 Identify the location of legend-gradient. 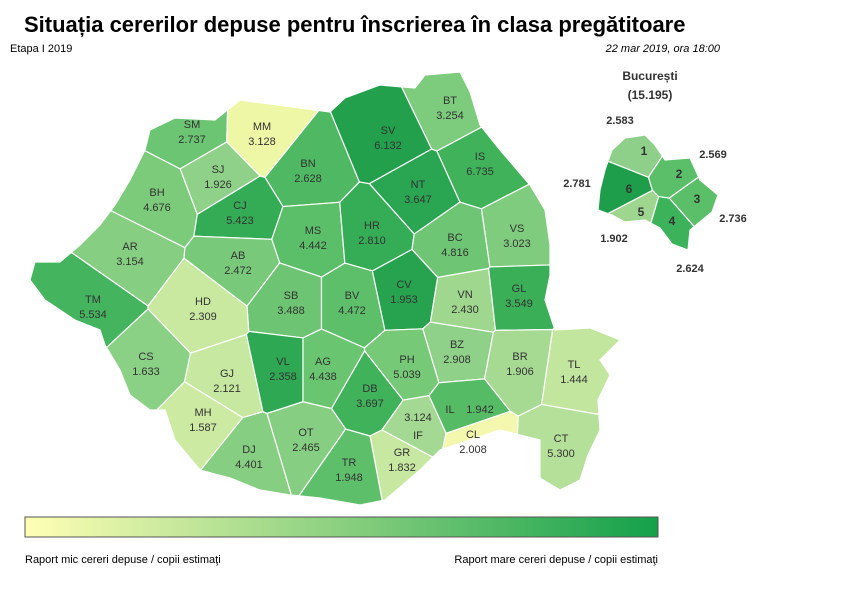
(341, 527).